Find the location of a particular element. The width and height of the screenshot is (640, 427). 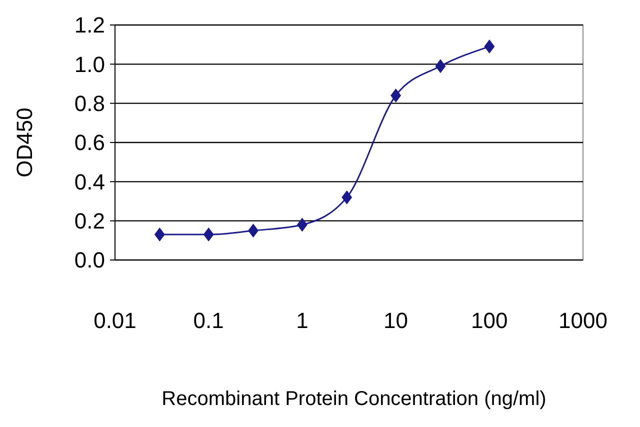

y-tick-label: 0.6 is located at coordinates (89, 143).